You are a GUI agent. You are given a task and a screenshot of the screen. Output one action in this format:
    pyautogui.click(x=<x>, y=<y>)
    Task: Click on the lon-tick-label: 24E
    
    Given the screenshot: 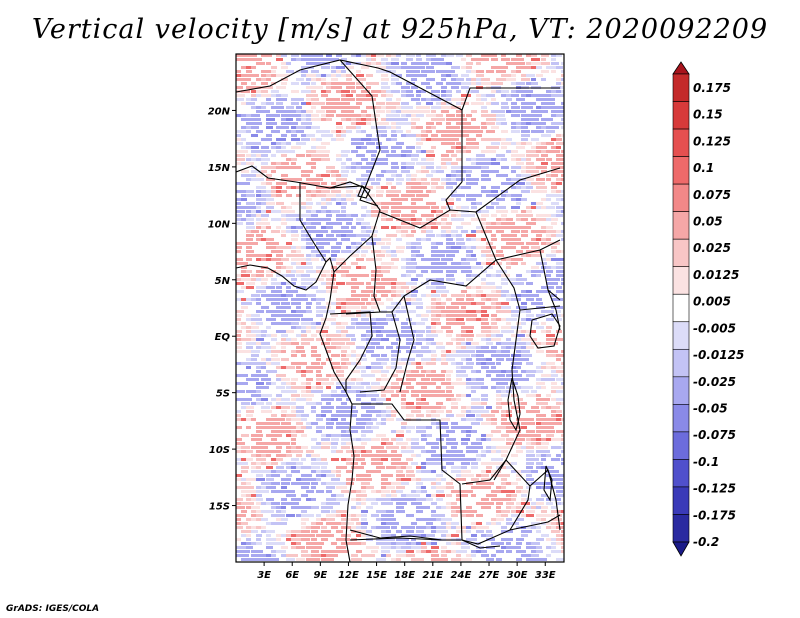 What is the action you would take?
    pyautogui.click(x=461, y=575)
    